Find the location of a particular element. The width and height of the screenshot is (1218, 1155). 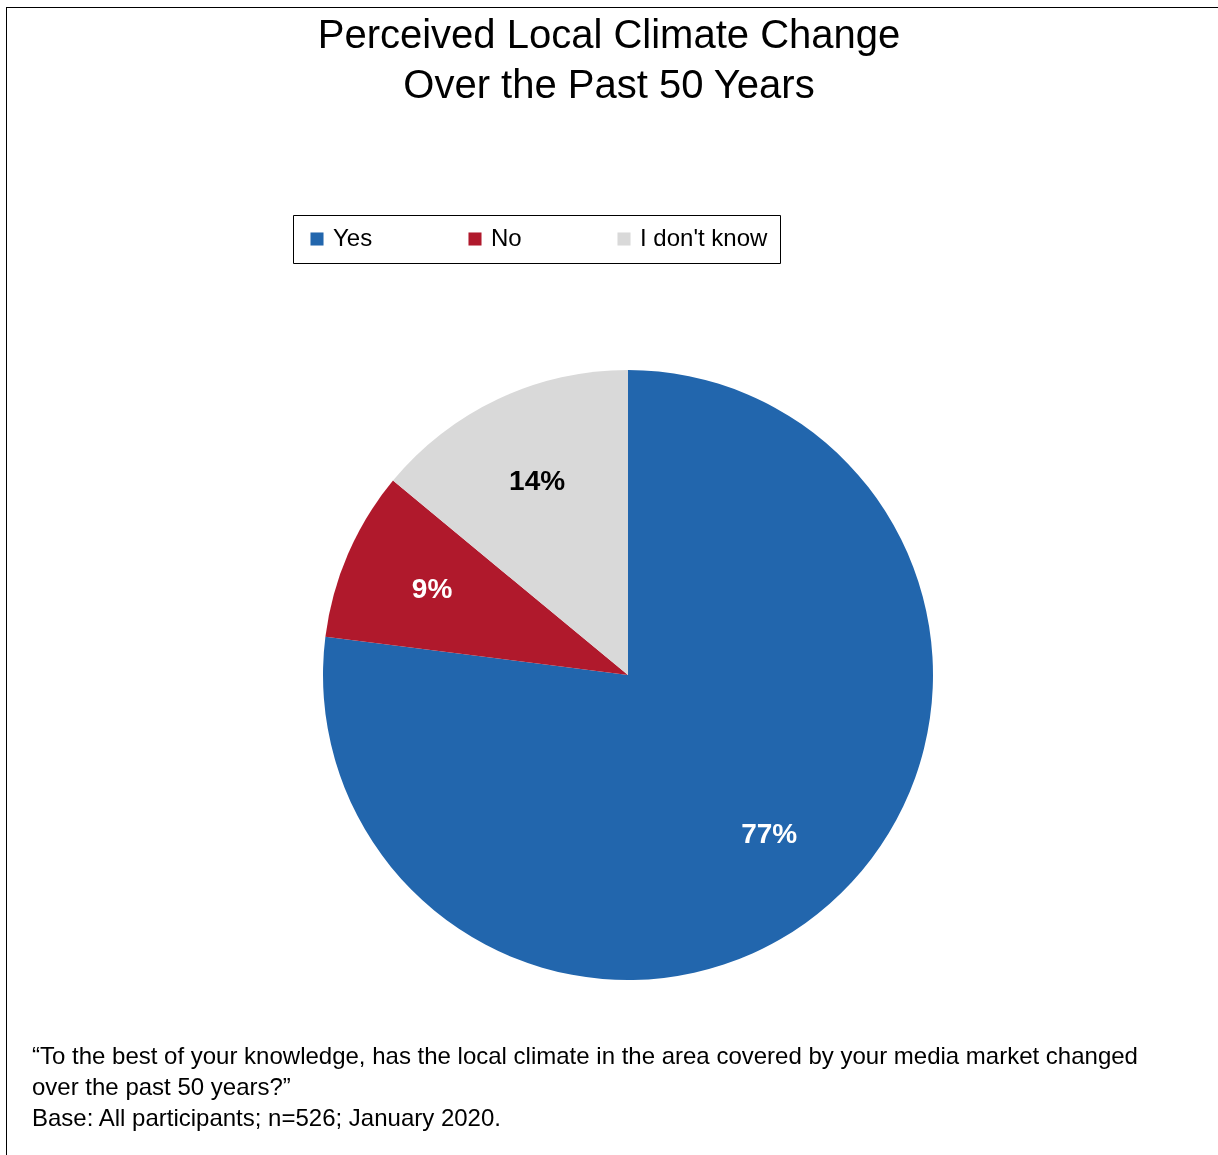

text: Base: All participants; n=526; January 2020. is located at coordinates (267, 1118).